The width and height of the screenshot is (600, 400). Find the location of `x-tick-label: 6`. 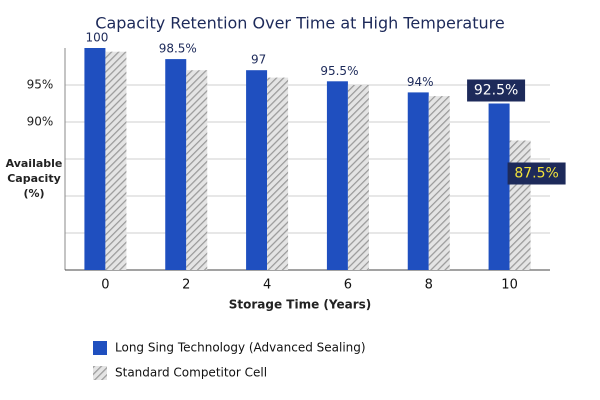

x-tick-label: 6 is located at coordinates (348, 285).